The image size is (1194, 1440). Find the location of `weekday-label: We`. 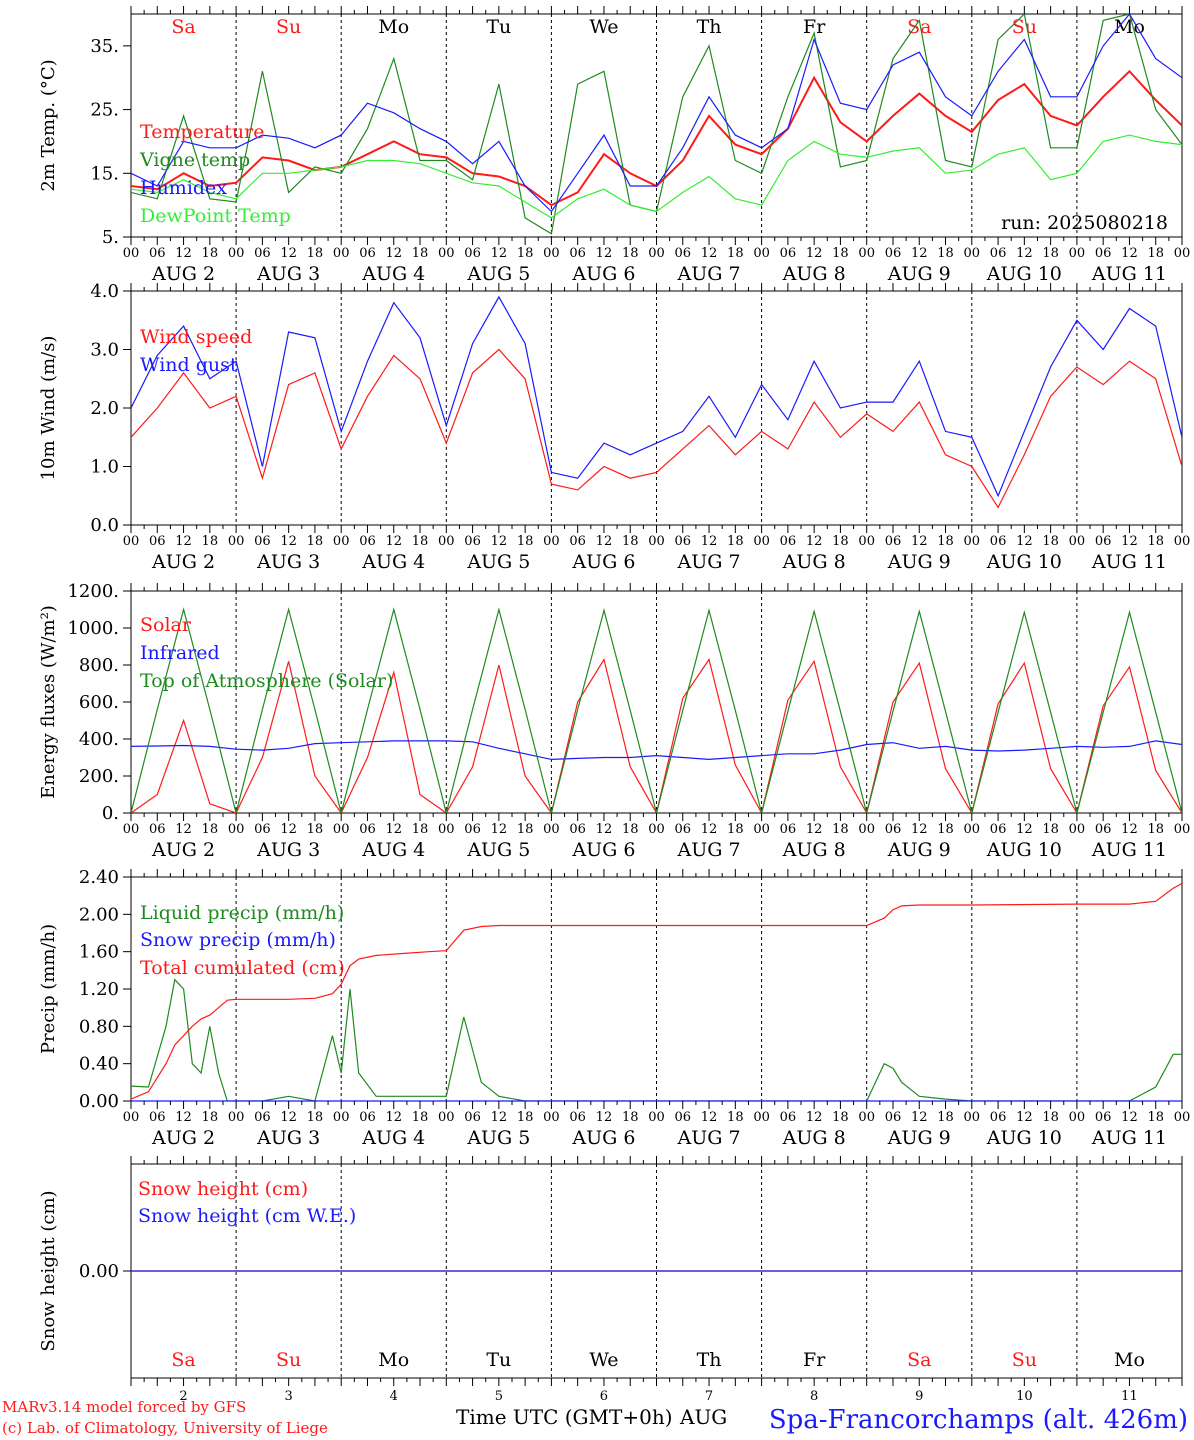

weekday-label: We is located at coordinates (603, 27).